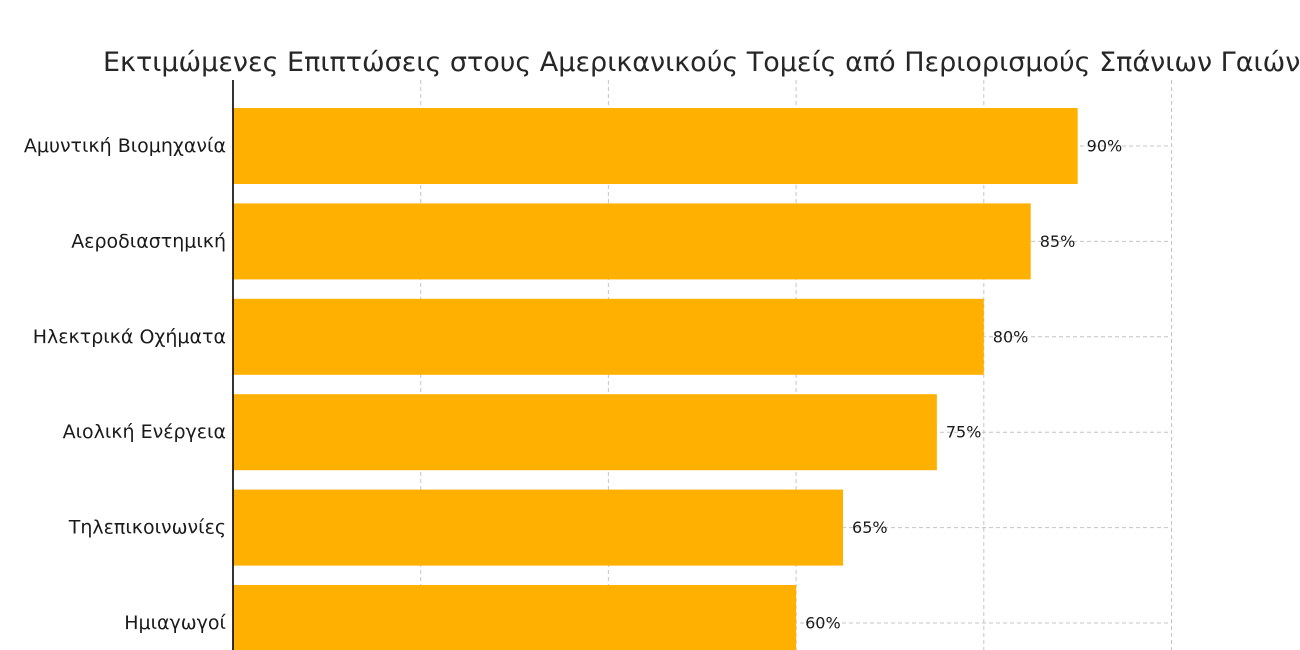 This screenshot has height=650, width=1300. What do you see at coordinates (1011, 336) in the screenshot?
I see `value-label: 80%` at bounding box center [1011, 336].